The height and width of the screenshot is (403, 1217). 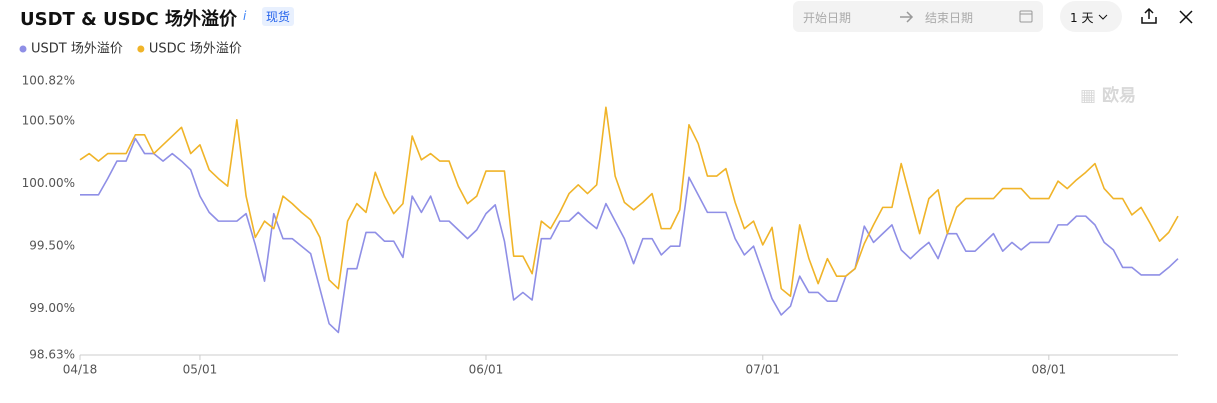 I want to click on chevron, so click(x=1103, y=17).